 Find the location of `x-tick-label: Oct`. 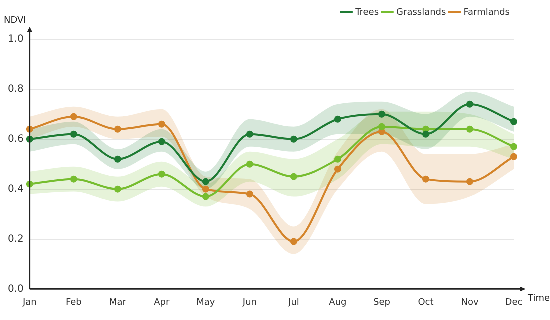

x-tick-label: Oct is located at coordinates (426, 303).